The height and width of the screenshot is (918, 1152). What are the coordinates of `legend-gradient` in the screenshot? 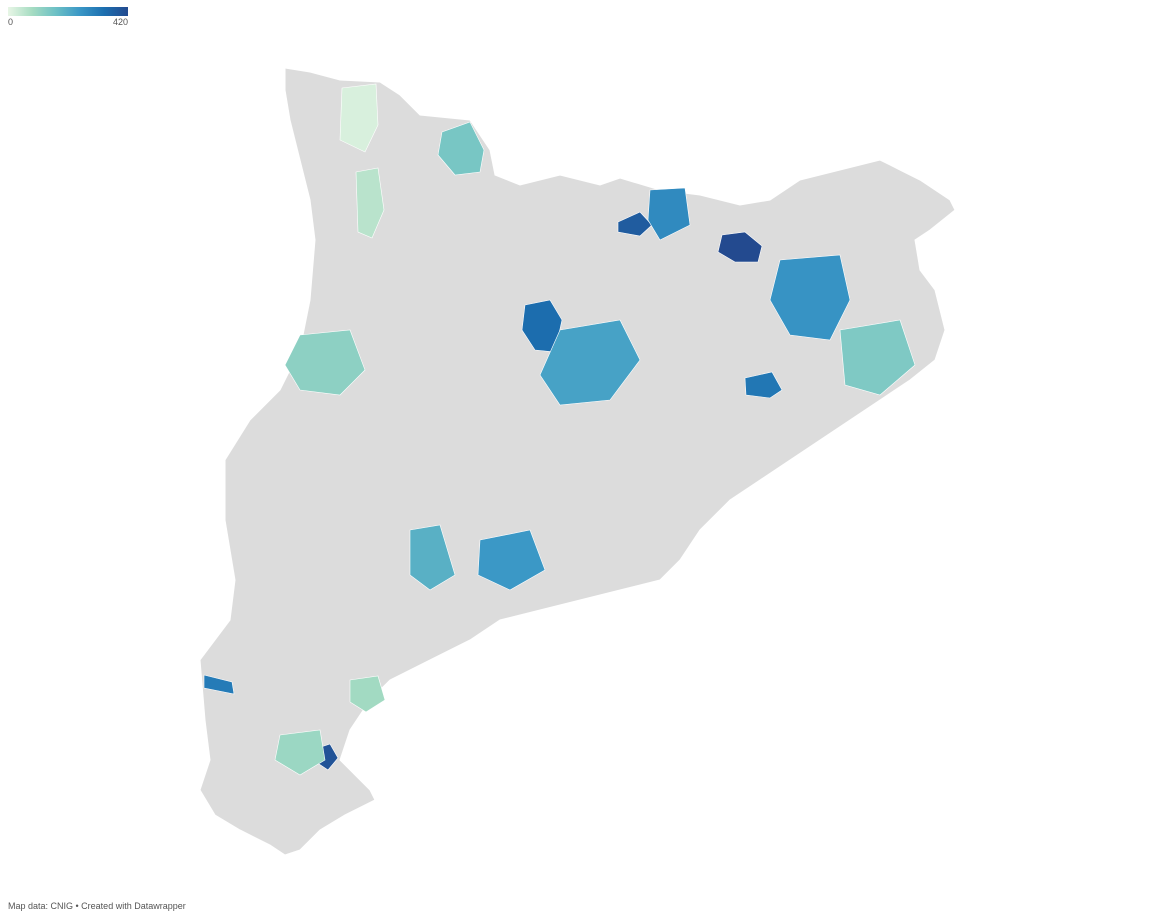 It's located at (68, 11).